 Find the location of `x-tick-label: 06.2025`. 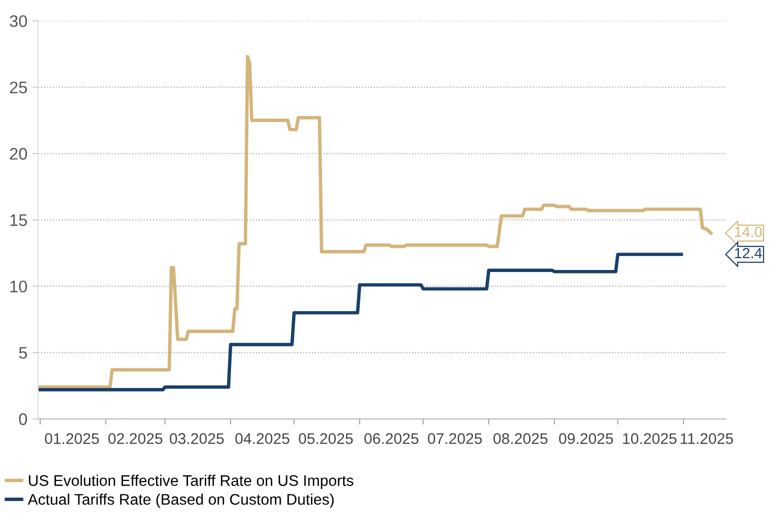

x-tick-label: 06.2025 is located at coordinates (391, 438).